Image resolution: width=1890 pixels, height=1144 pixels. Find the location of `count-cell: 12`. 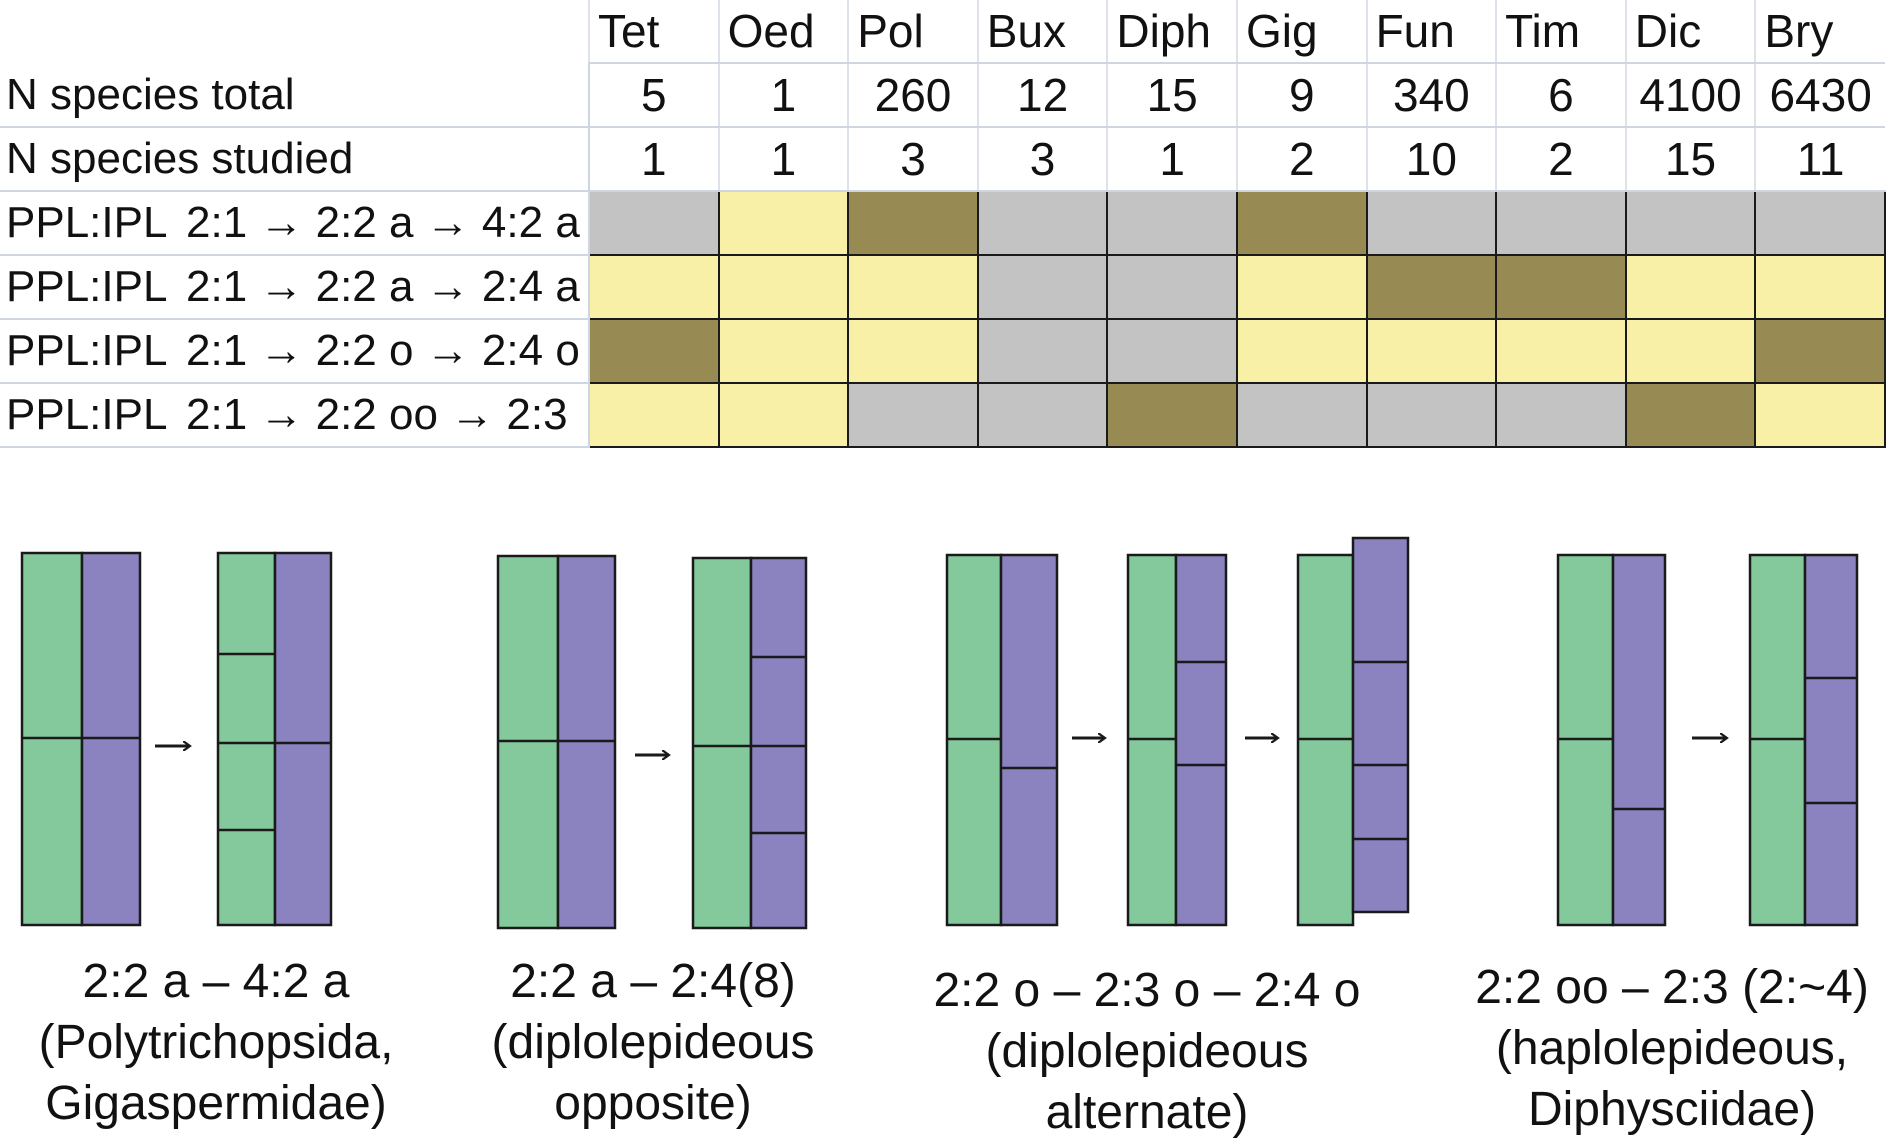

count-cell: 12 is located at coordinates (1042, 95).